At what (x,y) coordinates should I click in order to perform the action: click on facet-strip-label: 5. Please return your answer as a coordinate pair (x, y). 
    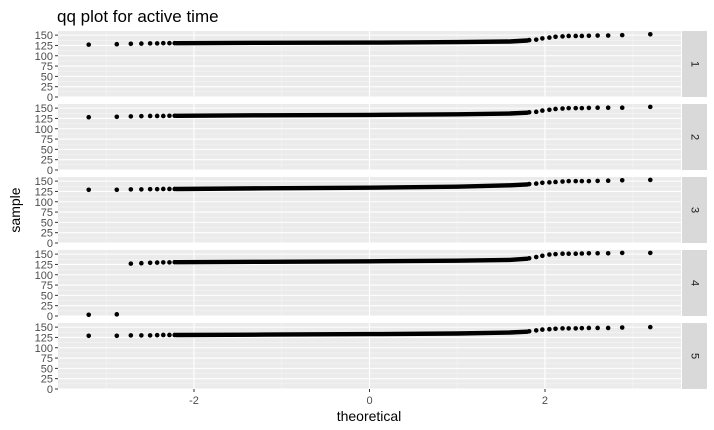
    Looking at the image, I should click on (695, 356).